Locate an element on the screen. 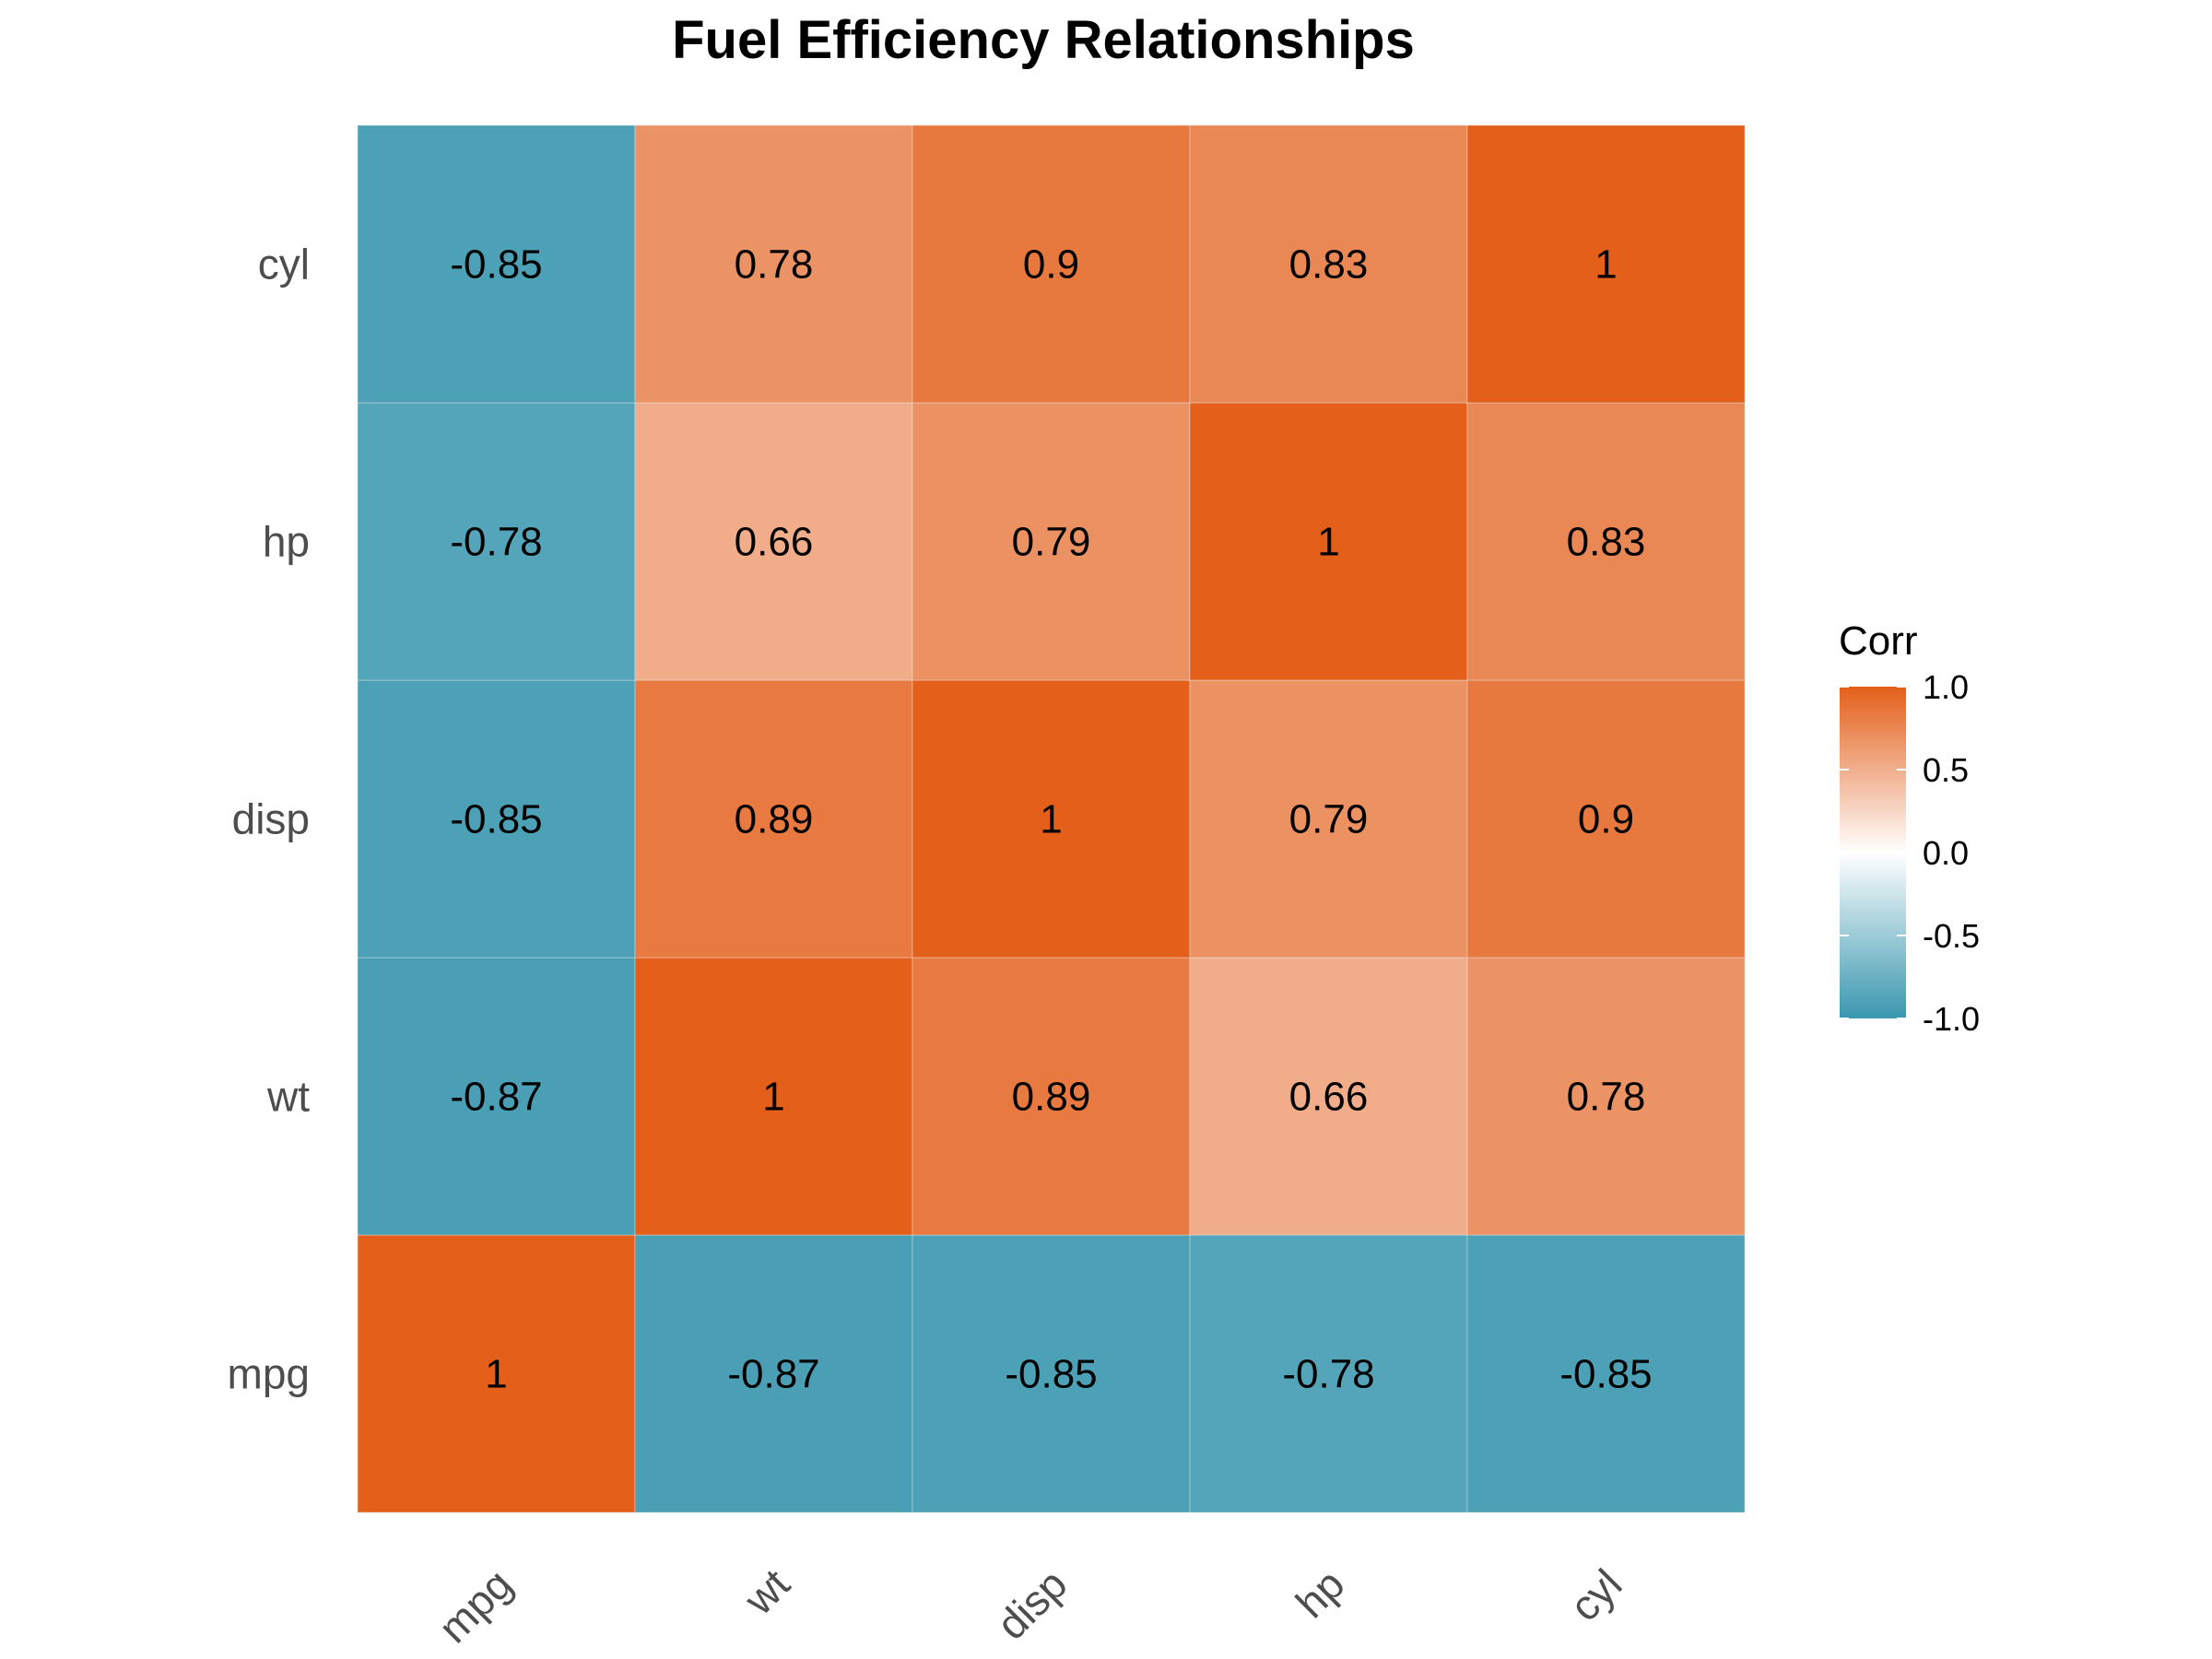 Image resolution: width=2212 pixels, height=1659 pixels. heatmap-cell-wt-hp is located at coordinates (1328, 1096).